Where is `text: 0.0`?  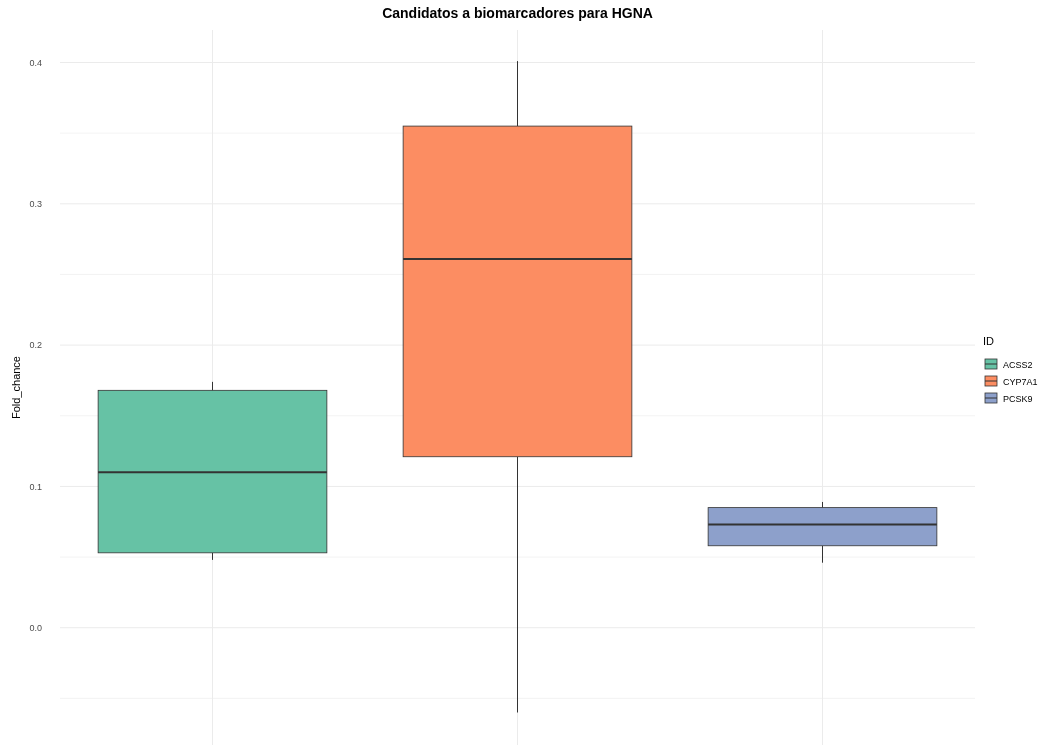 text: 0.0 is located at coordinates (35, 628).